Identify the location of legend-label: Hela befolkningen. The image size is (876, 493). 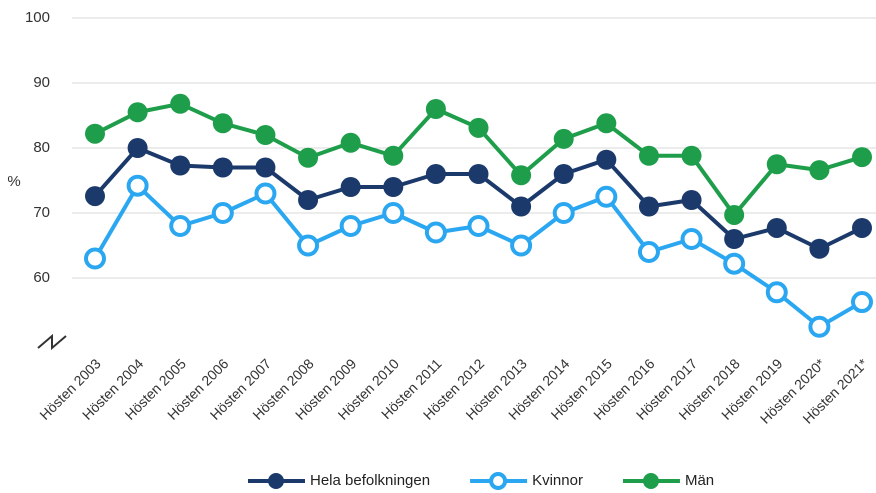
(370, 480).